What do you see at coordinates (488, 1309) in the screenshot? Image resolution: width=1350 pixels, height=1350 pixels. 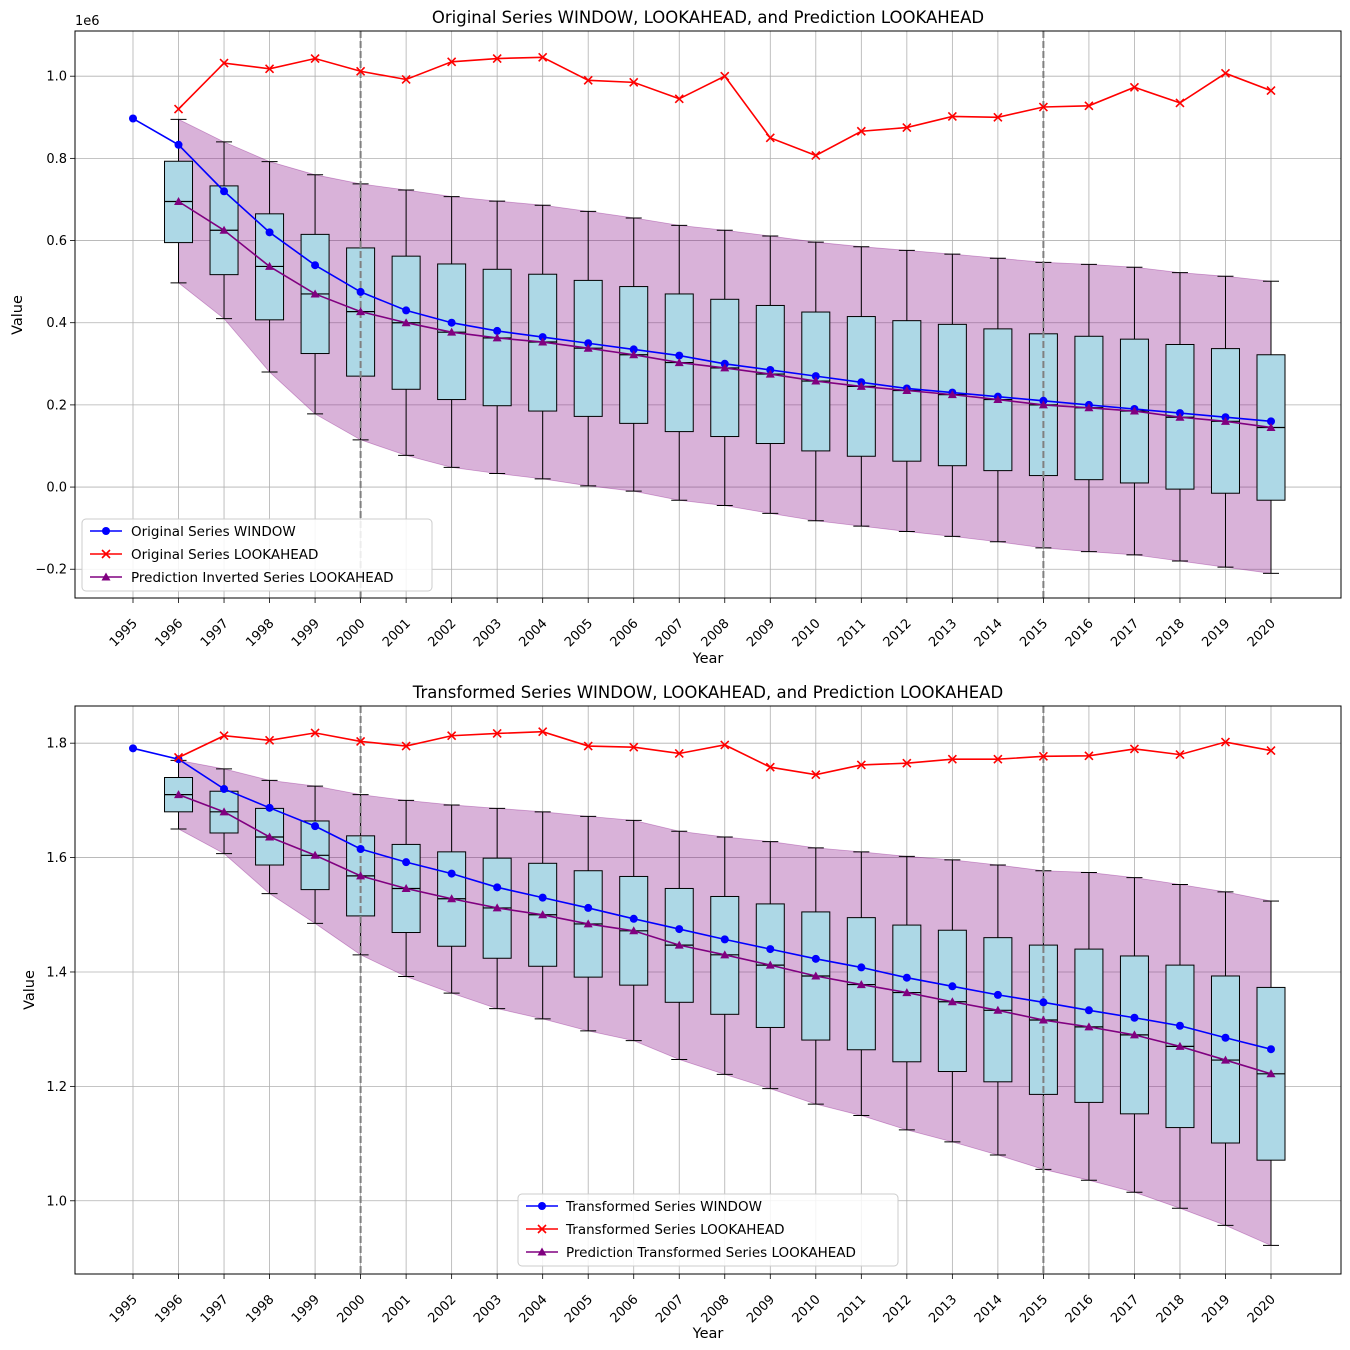 I see `x-tick-label: 2003` at bounding box center [488, 1309].